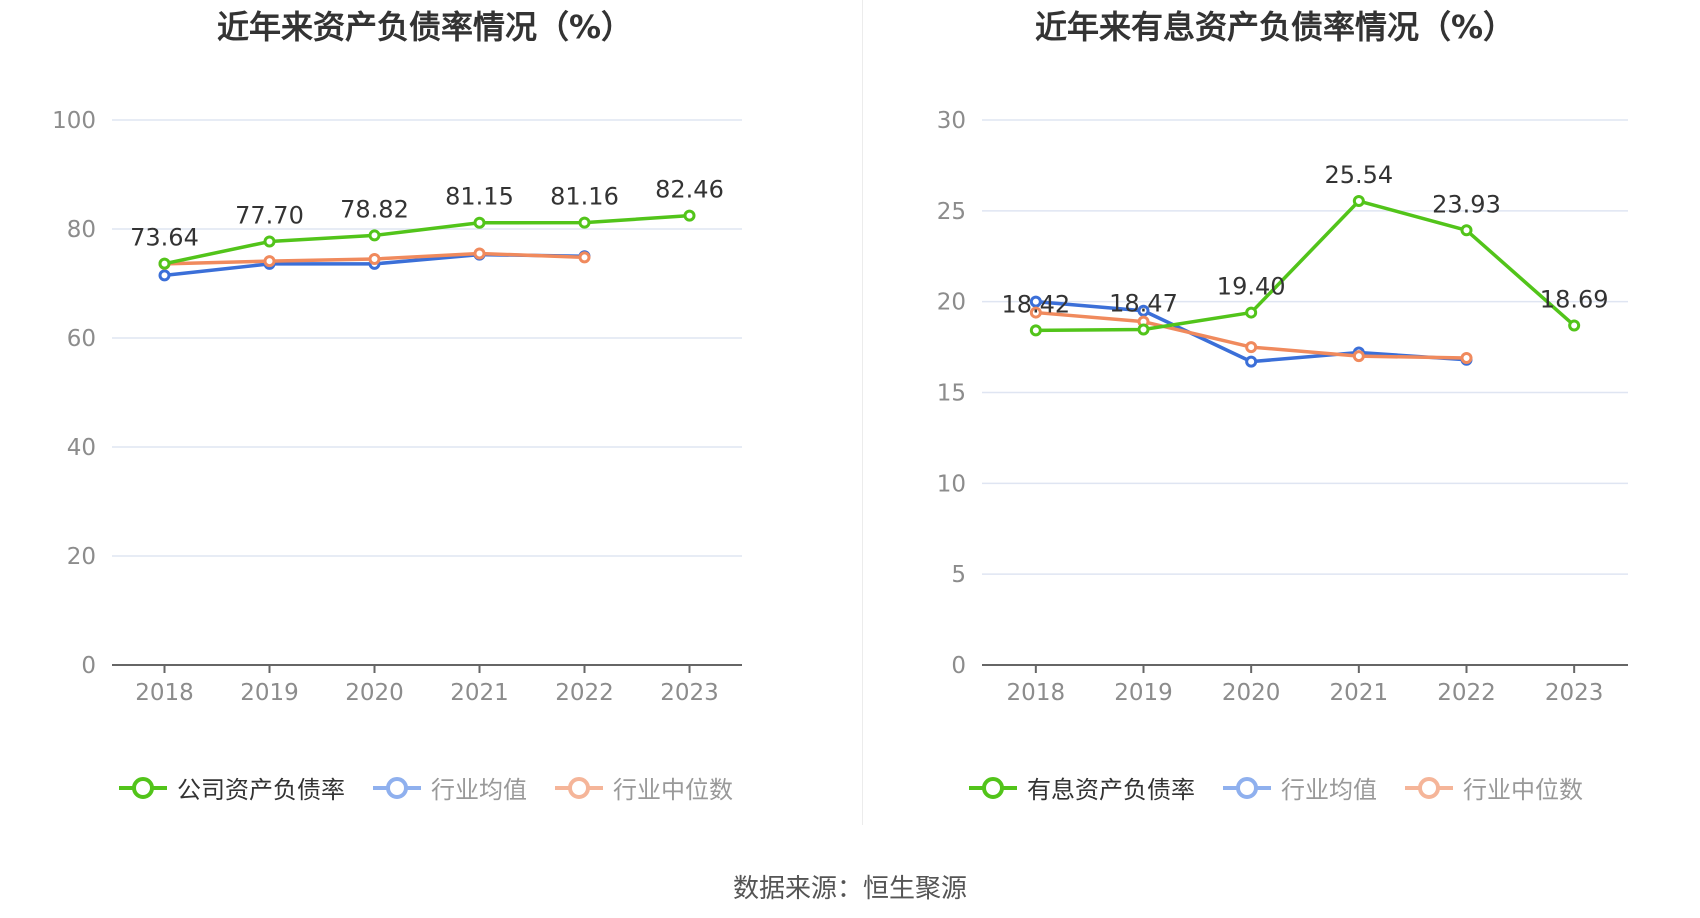 This screenshot has height=918, width=1700. I want to click on data-label: 73.64, so click(164, 238).